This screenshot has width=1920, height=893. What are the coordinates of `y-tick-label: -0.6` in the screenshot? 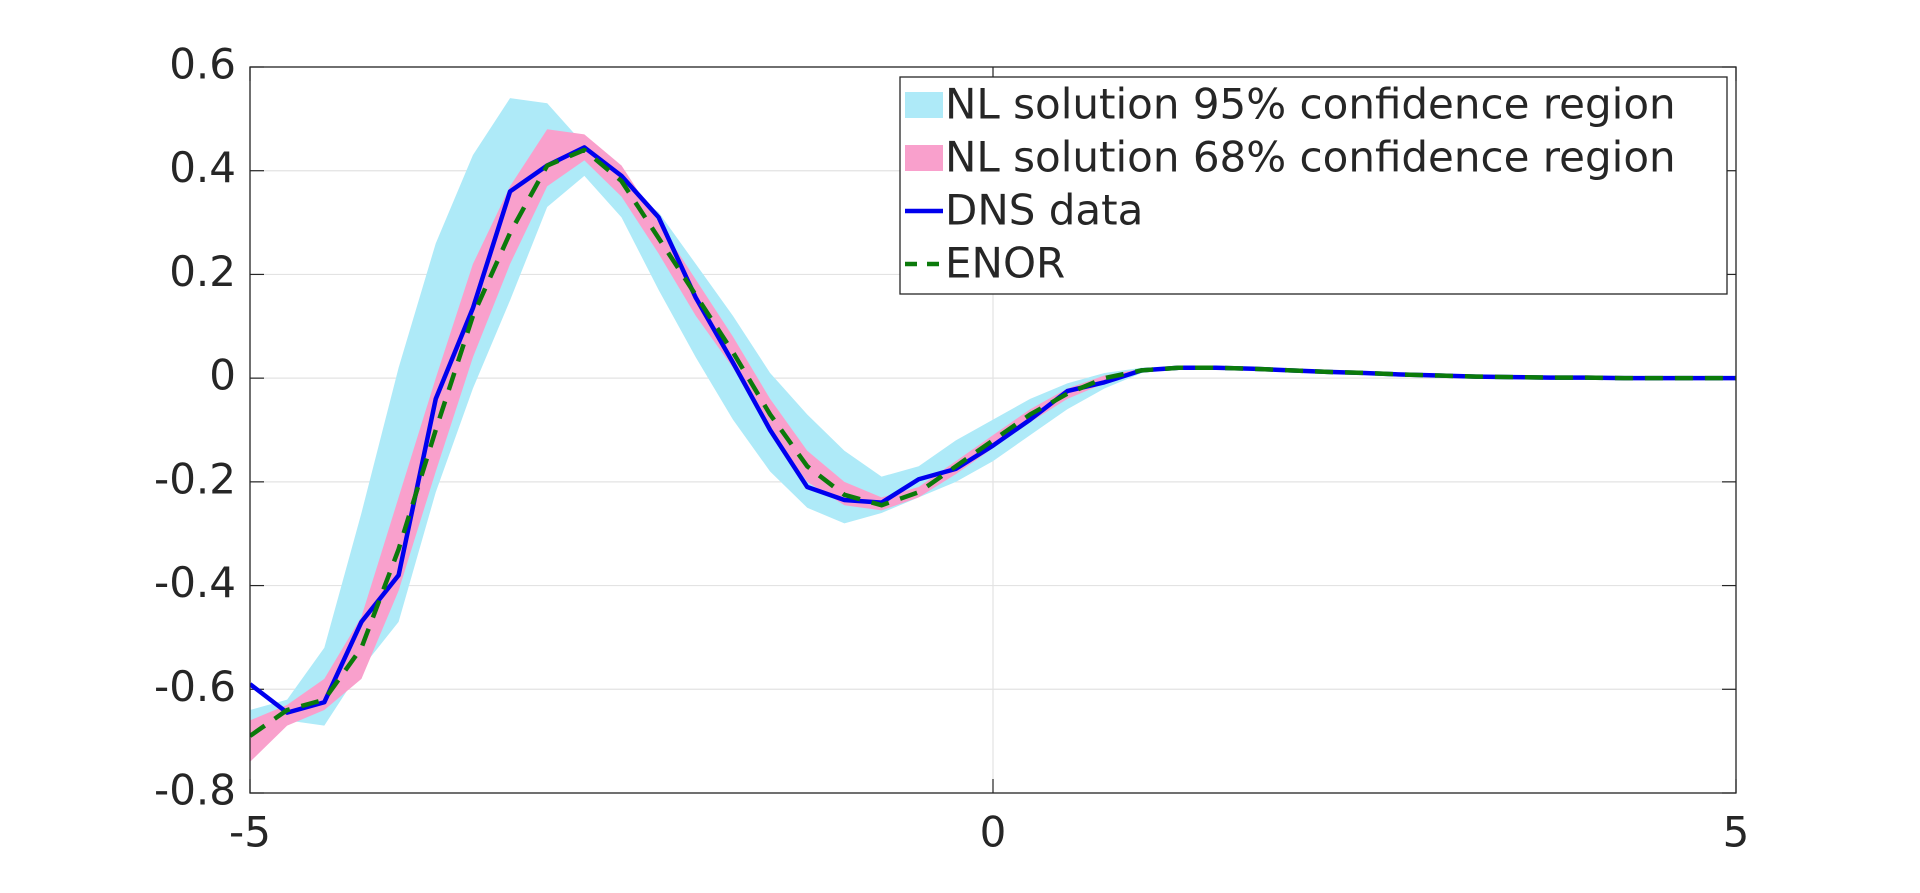 It's located at (195, 686).